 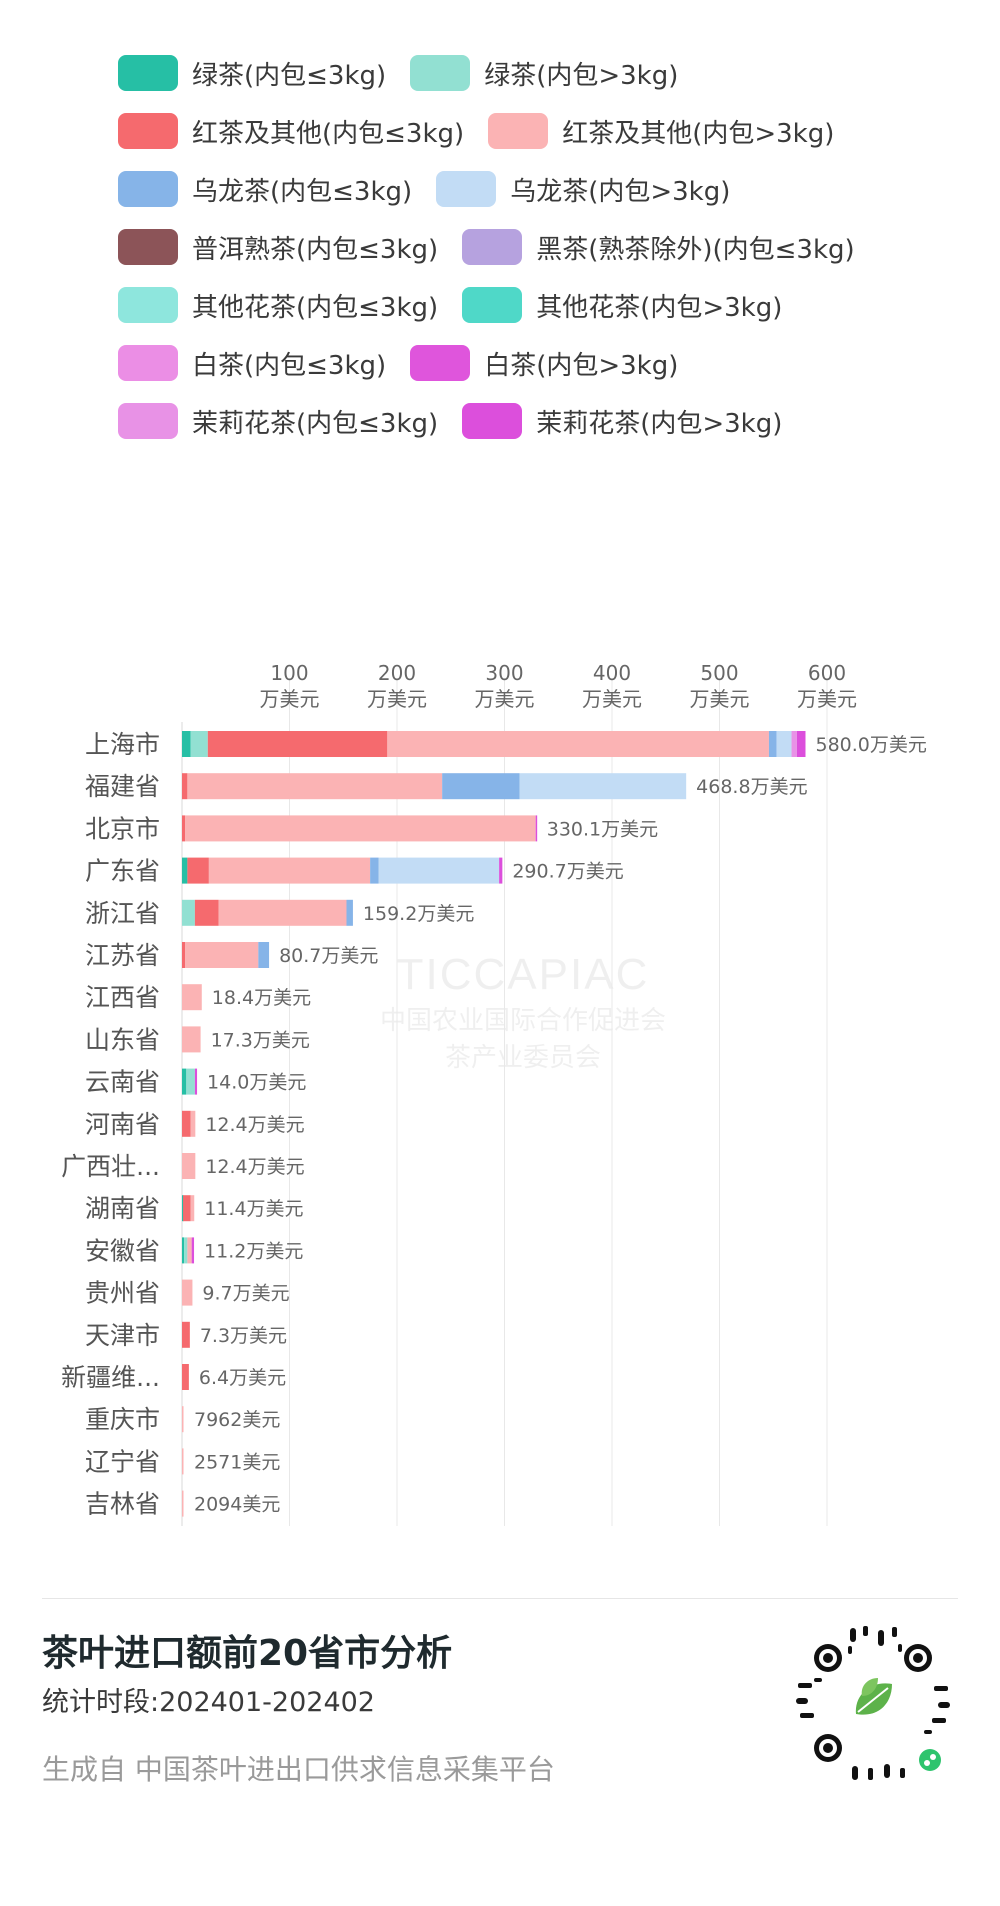 What do you see at coordinates (315, 307) in the screenshot?
I see `legend-label: 其他花茶(内包≤3kg)` at bounding box center [315, 307].